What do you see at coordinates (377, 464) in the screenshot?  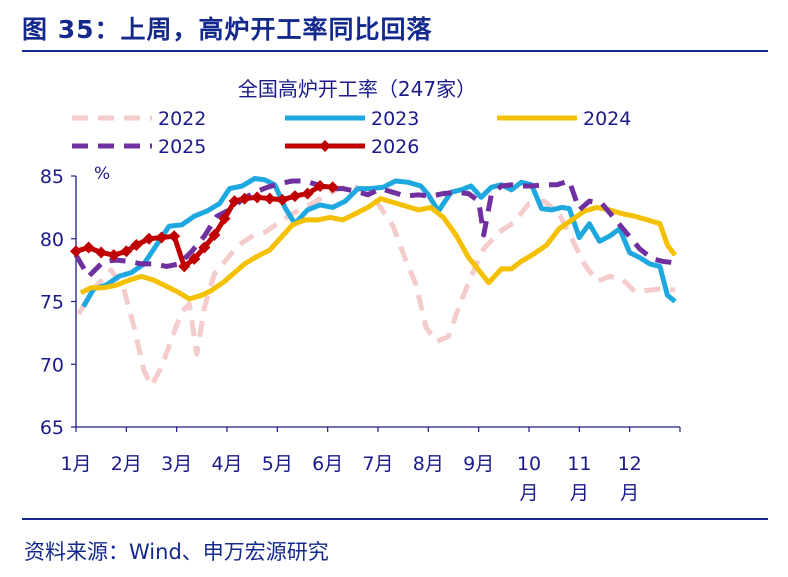 I see `x-tick-label: 7月` at bounding box center [377, 464].